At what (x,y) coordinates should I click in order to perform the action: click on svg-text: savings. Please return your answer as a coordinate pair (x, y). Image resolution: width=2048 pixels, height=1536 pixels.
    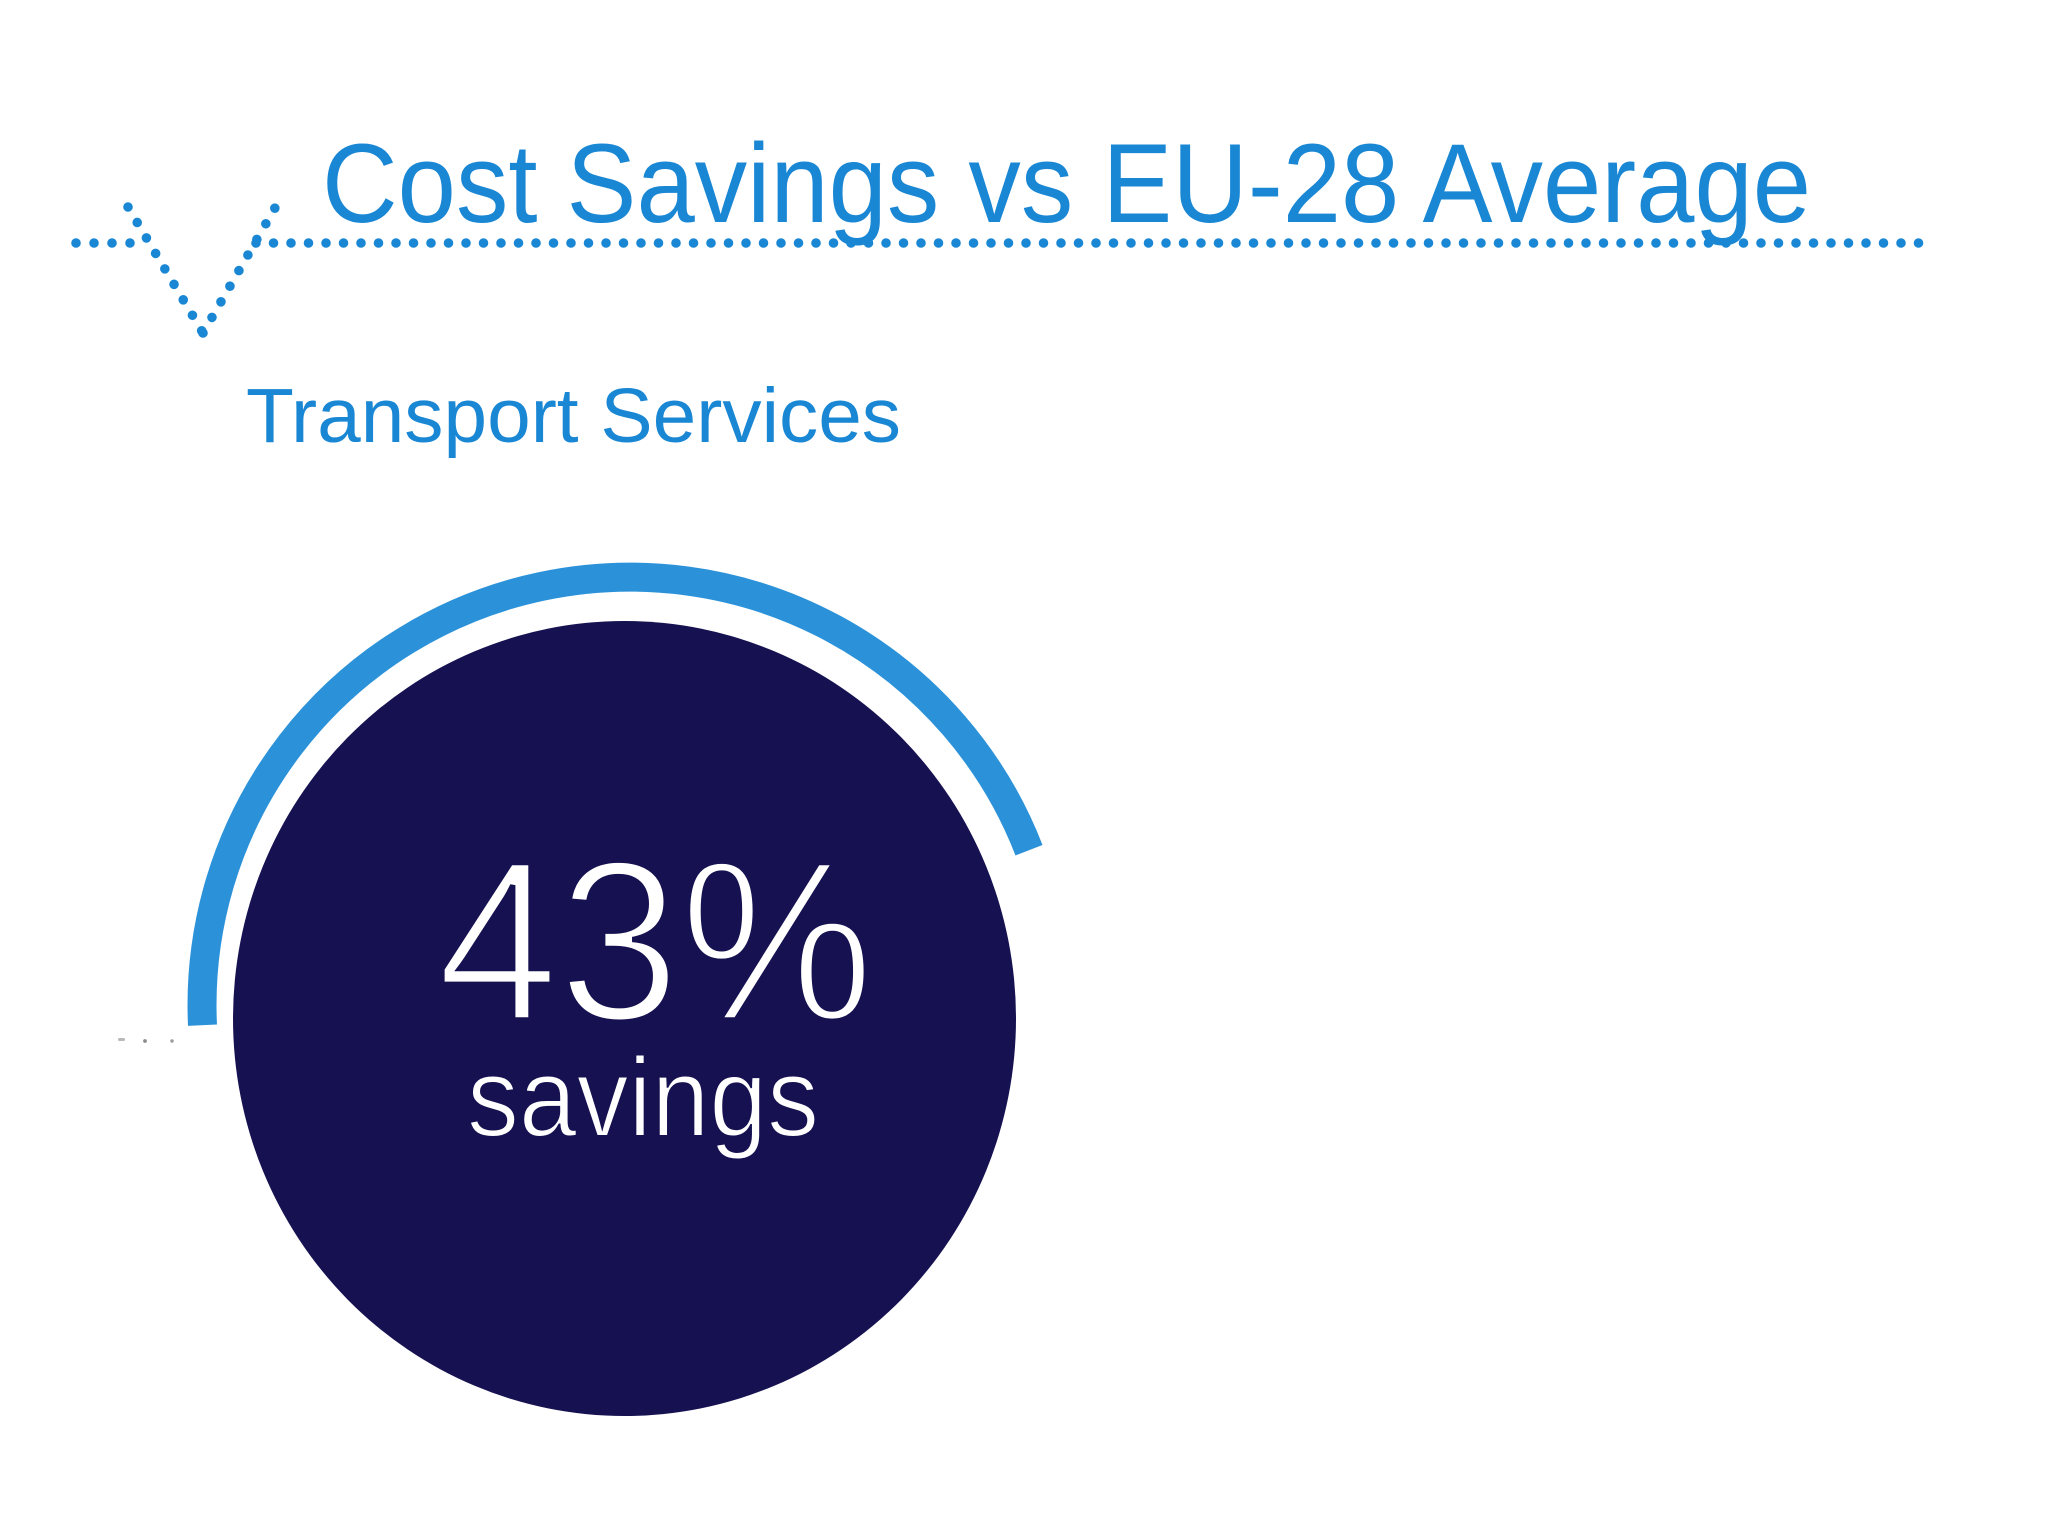
    Looking at the image, I should click on (643, 1097).